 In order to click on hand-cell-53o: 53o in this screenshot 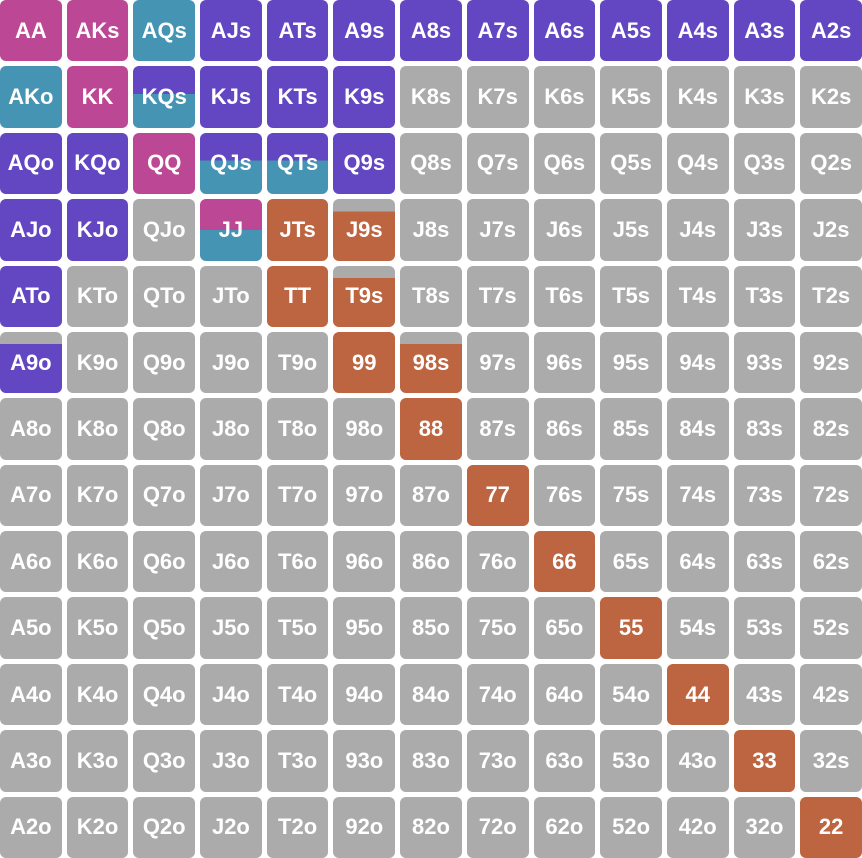, I will do `click(631, 761)`.